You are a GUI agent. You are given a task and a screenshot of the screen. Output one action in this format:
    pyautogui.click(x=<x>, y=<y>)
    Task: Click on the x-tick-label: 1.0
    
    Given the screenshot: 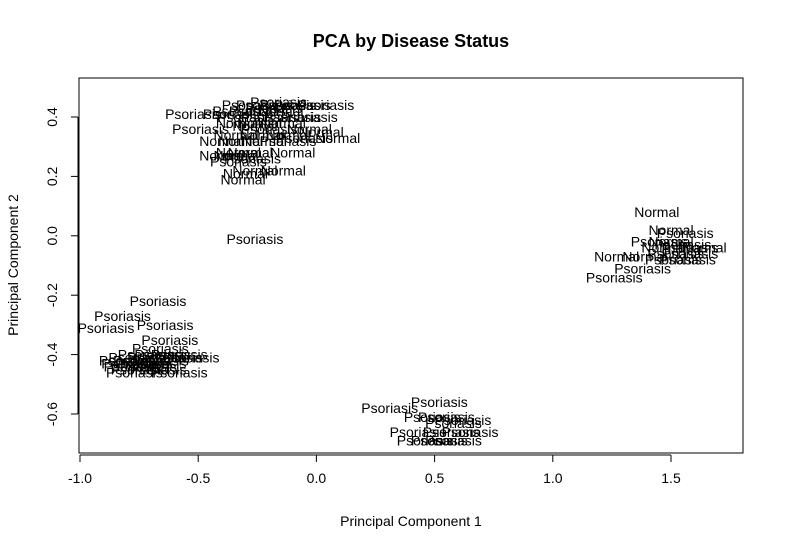 What is the action you would take?
    pyautogui.click(x=553, y=478)
    